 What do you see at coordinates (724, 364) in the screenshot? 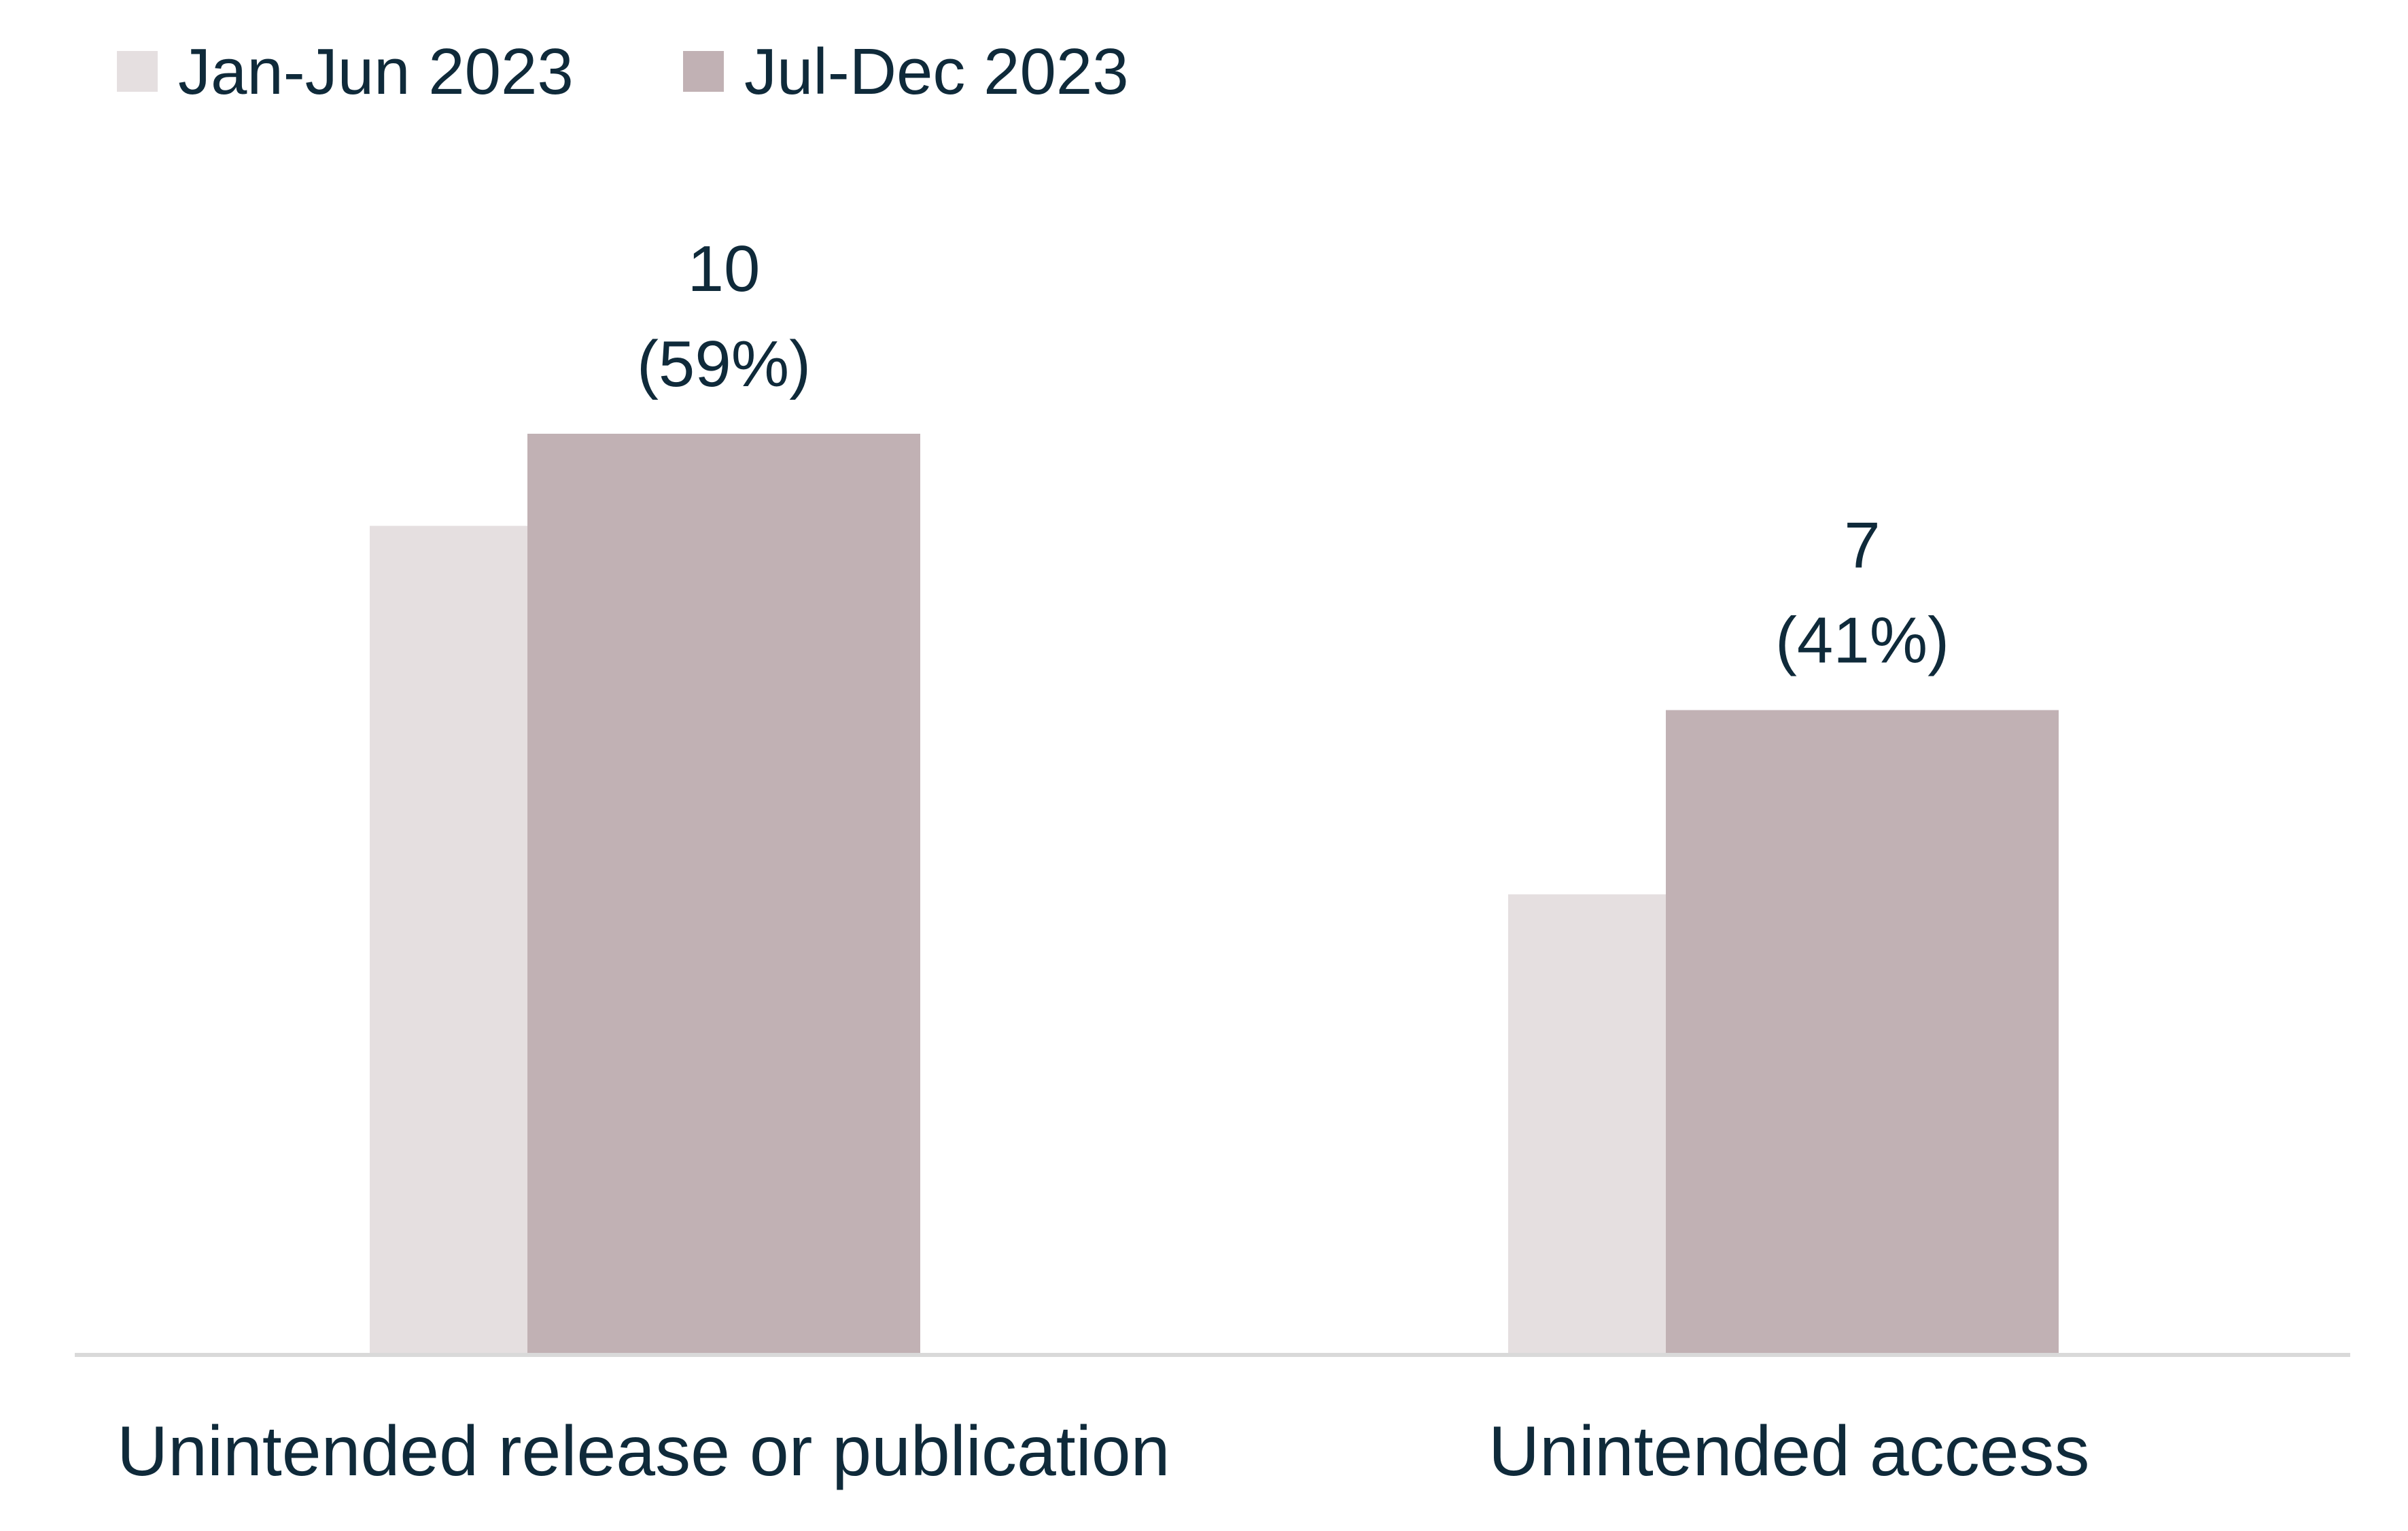
I see `data-label-1-series-2-line-2: (59%)` at bounding box center [724, 364].